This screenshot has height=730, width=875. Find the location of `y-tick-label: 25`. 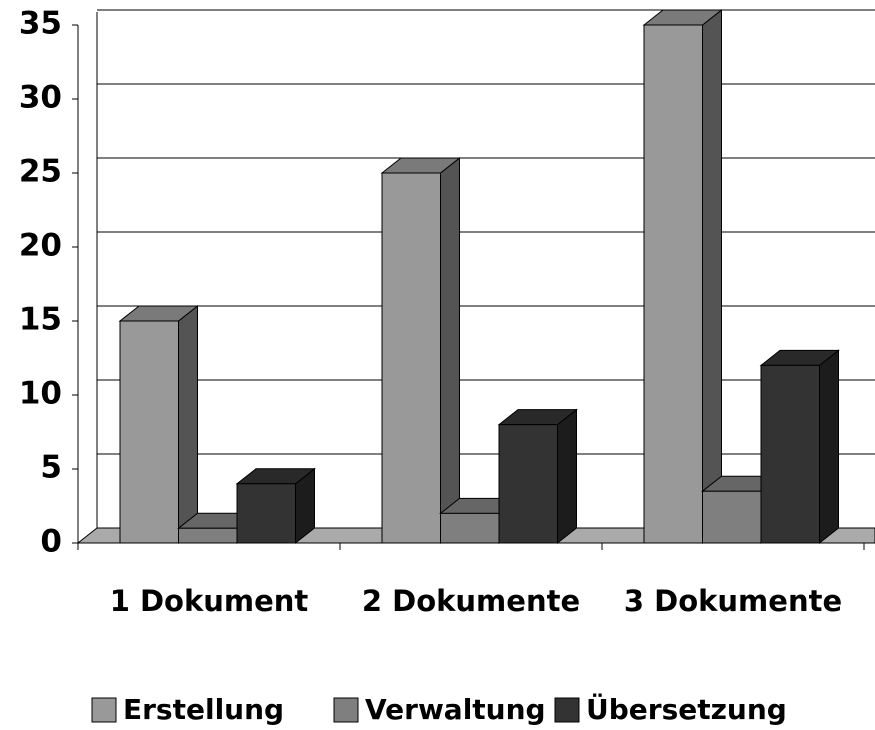

y-tick-label: 25 is located at coordinates (40, 172).